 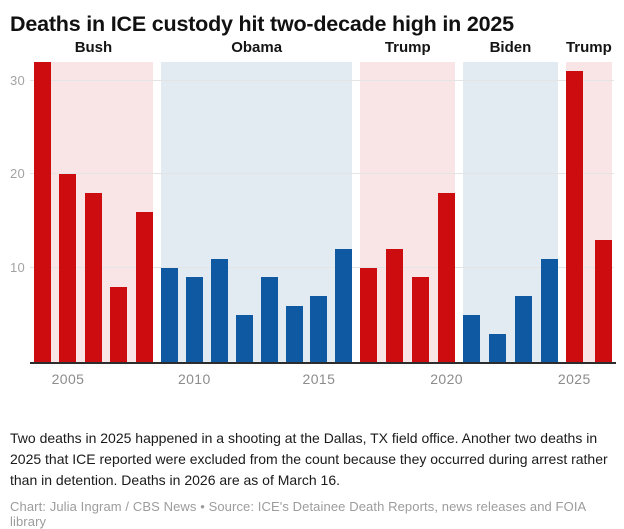 What do you see at coordinates (395, 305) in the screenshot?
I see `bar-2018` at bounding box center [395, 305].